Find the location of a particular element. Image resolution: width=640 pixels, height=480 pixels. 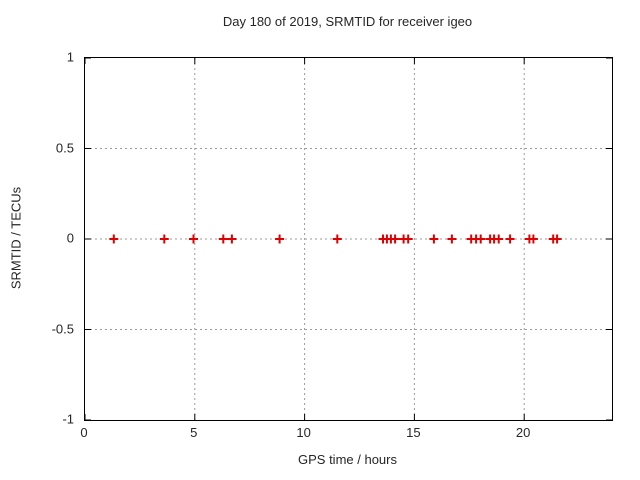

y-tick-label: 0 is located at coordinates (70, 238).